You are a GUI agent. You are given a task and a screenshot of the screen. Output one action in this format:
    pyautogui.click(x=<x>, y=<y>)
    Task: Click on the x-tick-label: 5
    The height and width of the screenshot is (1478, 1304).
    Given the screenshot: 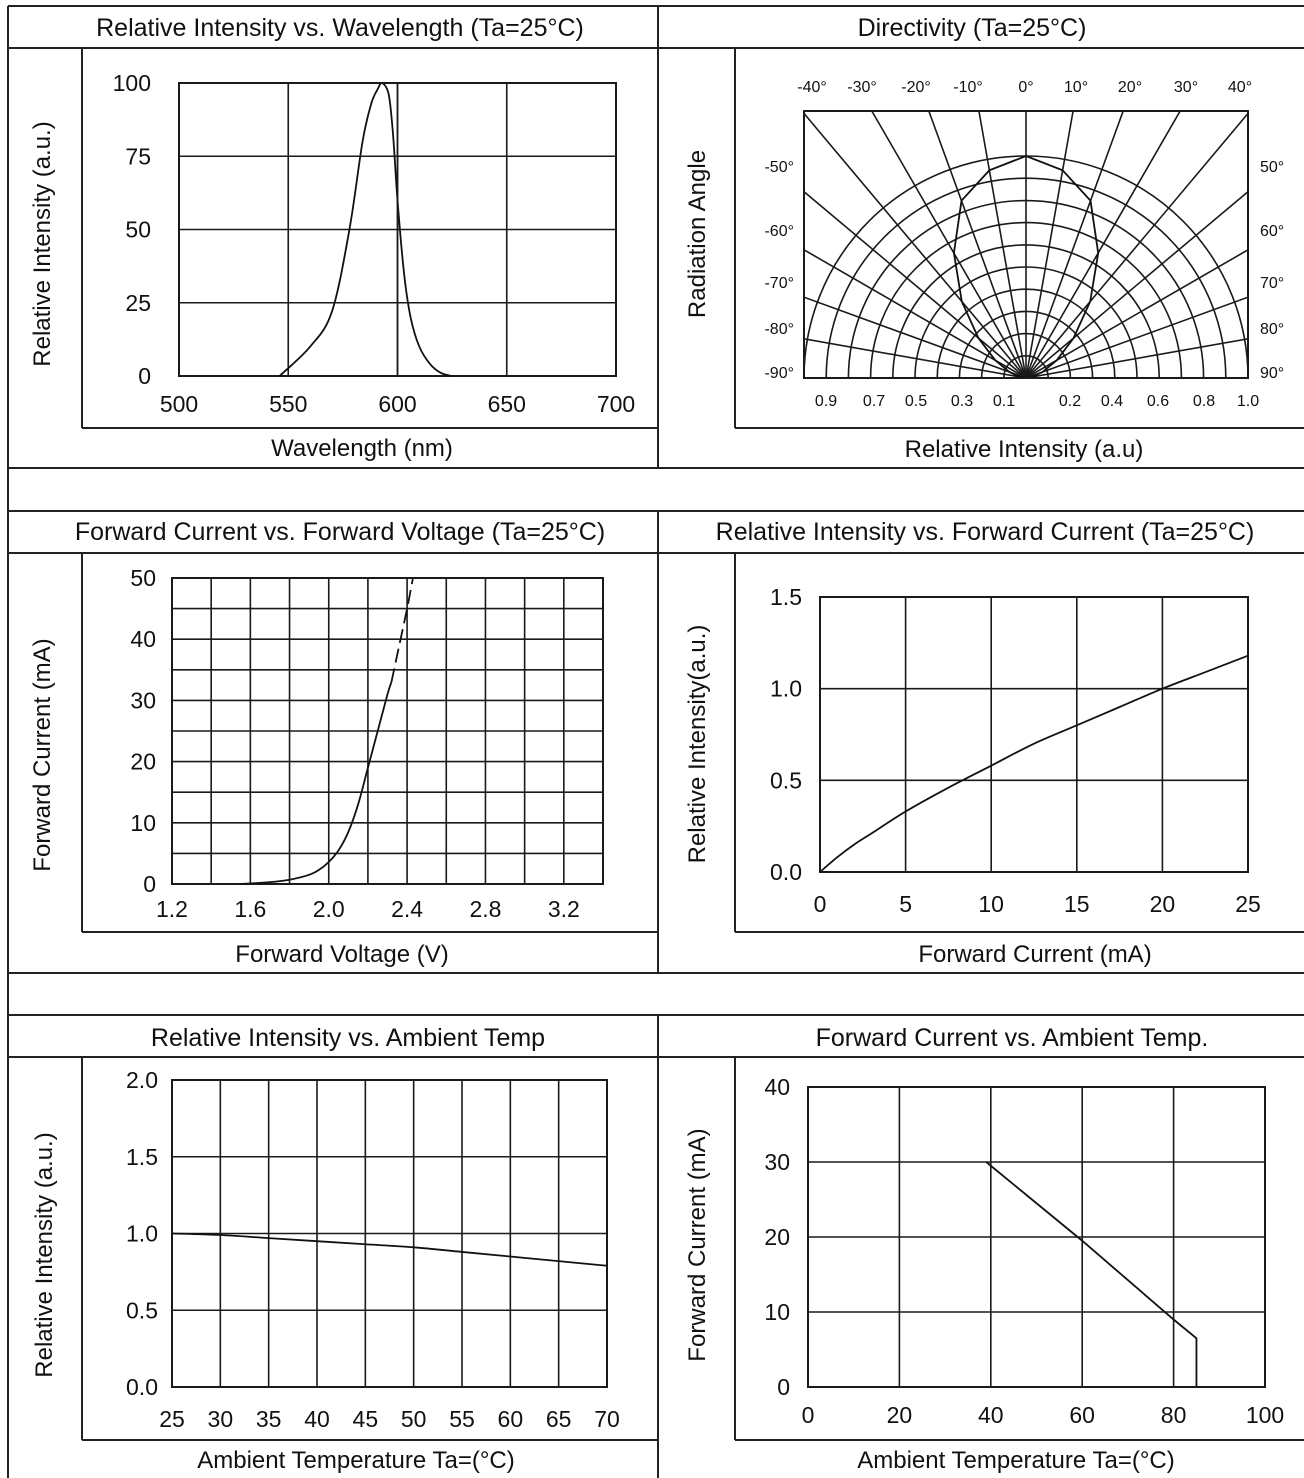 What is the action you would take?
    pyautogui.click(x=905, y=904)
    